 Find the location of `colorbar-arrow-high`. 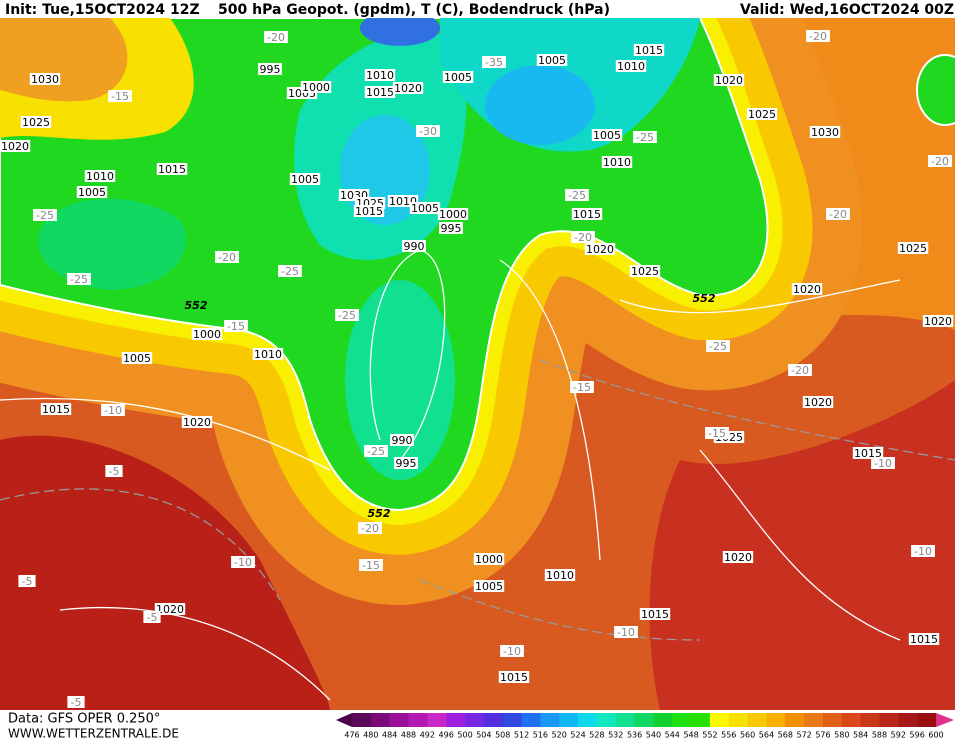

colorbar-arrow-high is located at coordinates (945, 720).